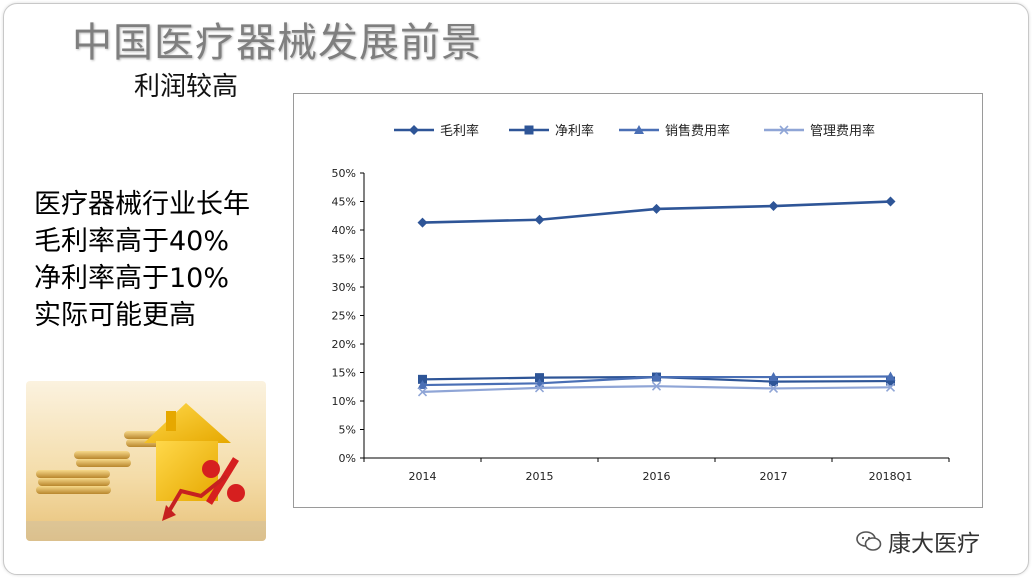  Describe the element at coordinates (869, 541) in the screenshot. I see `wechat-icon` at that location.